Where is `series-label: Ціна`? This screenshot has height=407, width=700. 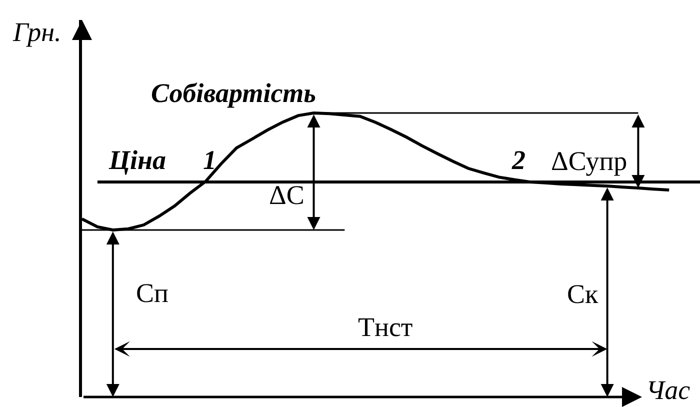 series-label: Ціна is located at coordinates (137, 160).